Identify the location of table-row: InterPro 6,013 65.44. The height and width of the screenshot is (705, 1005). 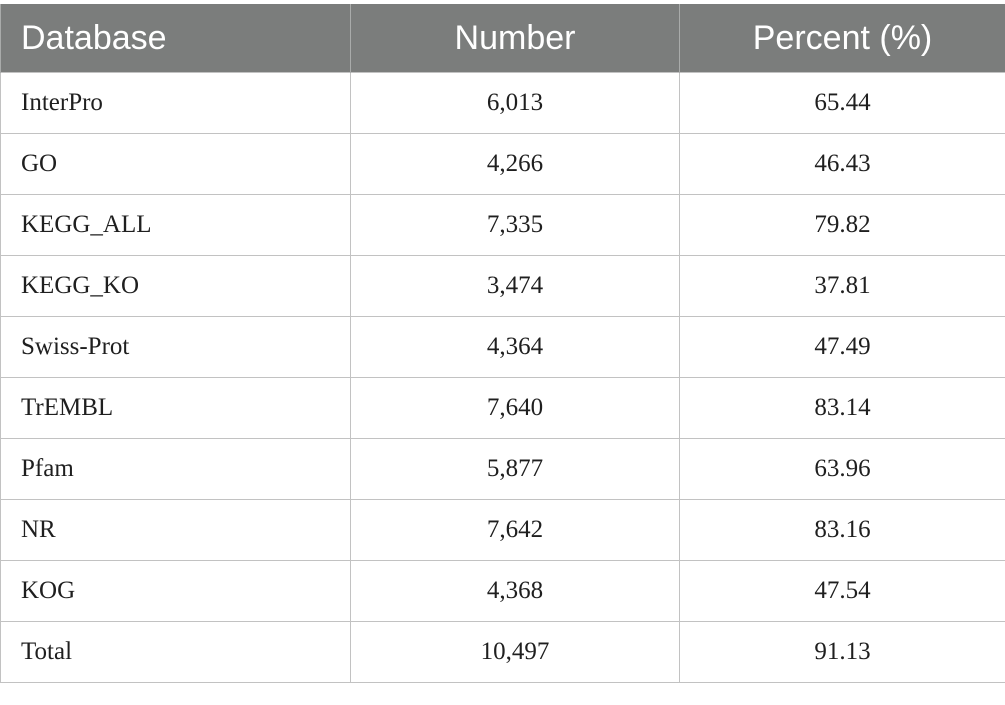
(502, 103).